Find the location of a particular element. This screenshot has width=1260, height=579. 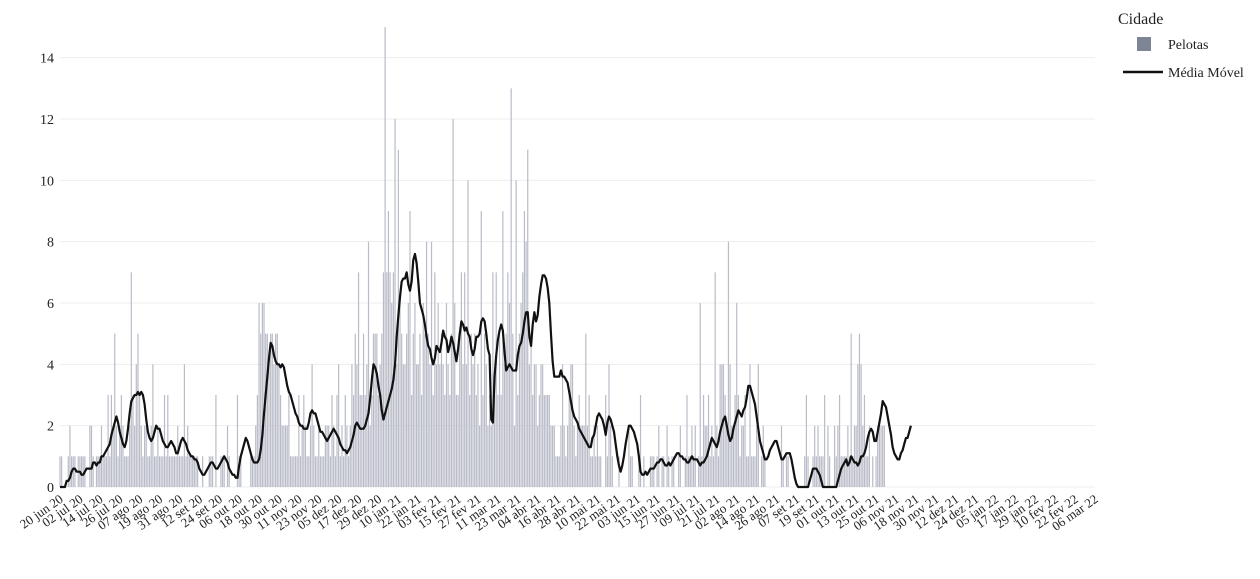

y-tick-label: 4 is located at coordinates (50, 365).